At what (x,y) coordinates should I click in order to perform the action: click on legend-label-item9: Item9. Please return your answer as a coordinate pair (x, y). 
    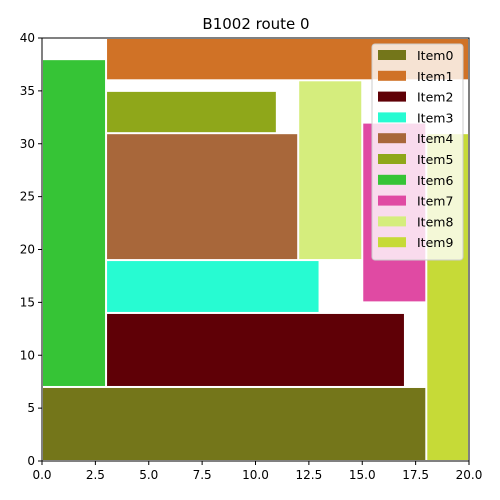
    Looking at the image, I should click on (435, 242).